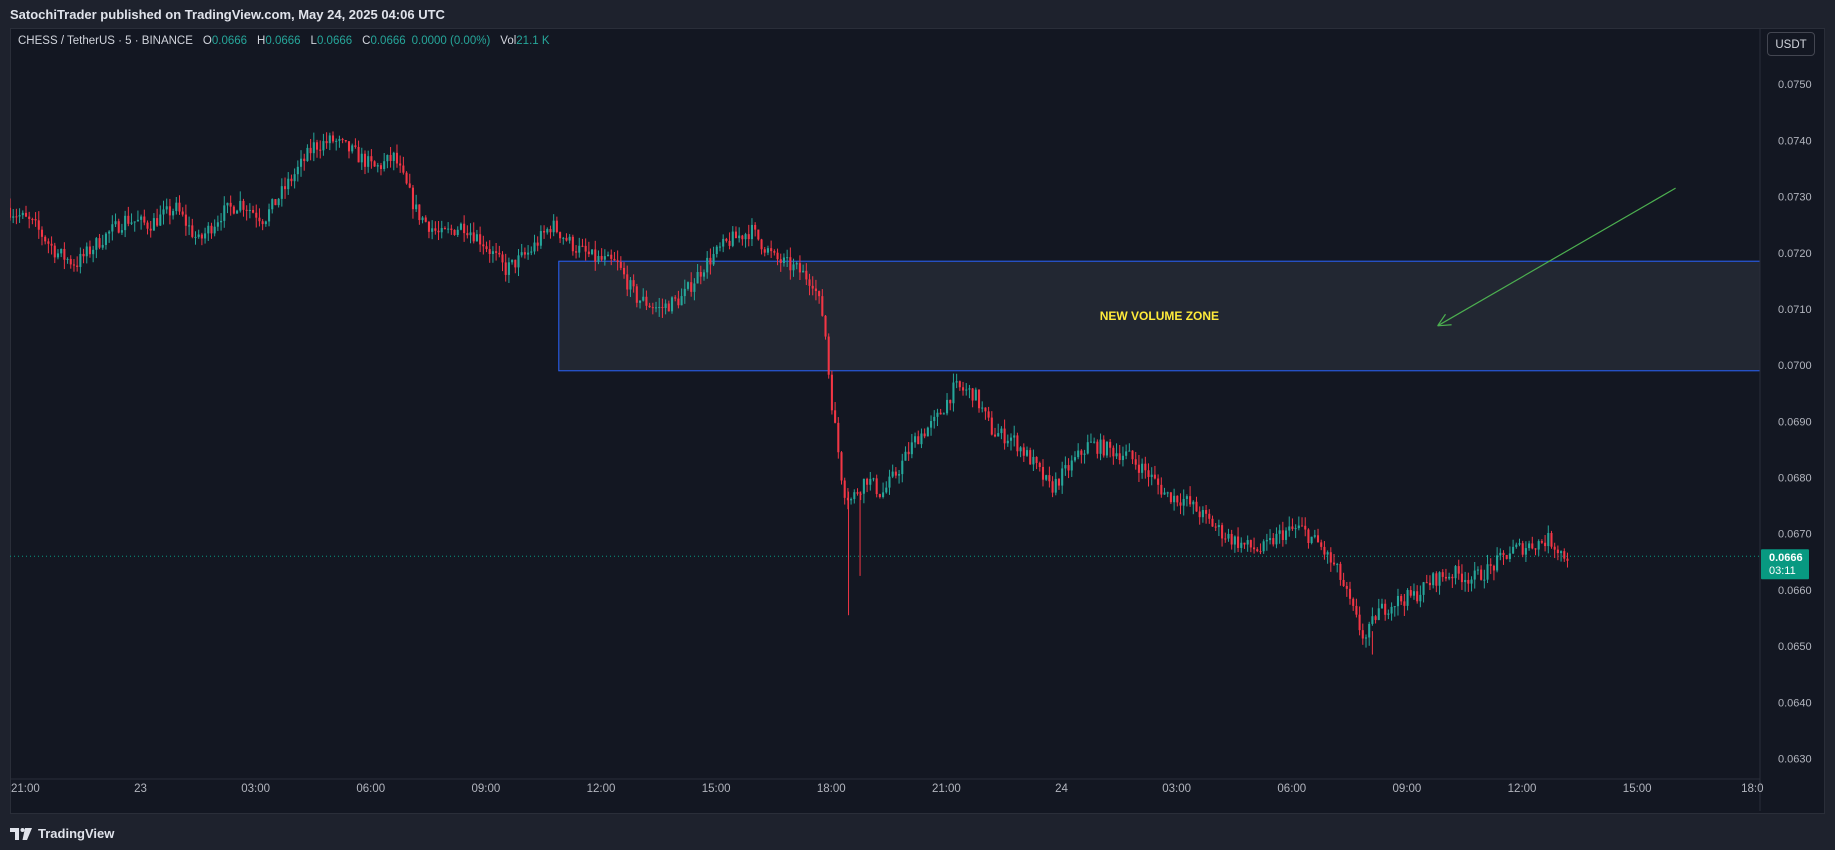 The height and width of the screenshot is (850, 1835). Describe the element at coordinates (1791, 44) in the screenshot. I see `currency-button: USDT` at that location.